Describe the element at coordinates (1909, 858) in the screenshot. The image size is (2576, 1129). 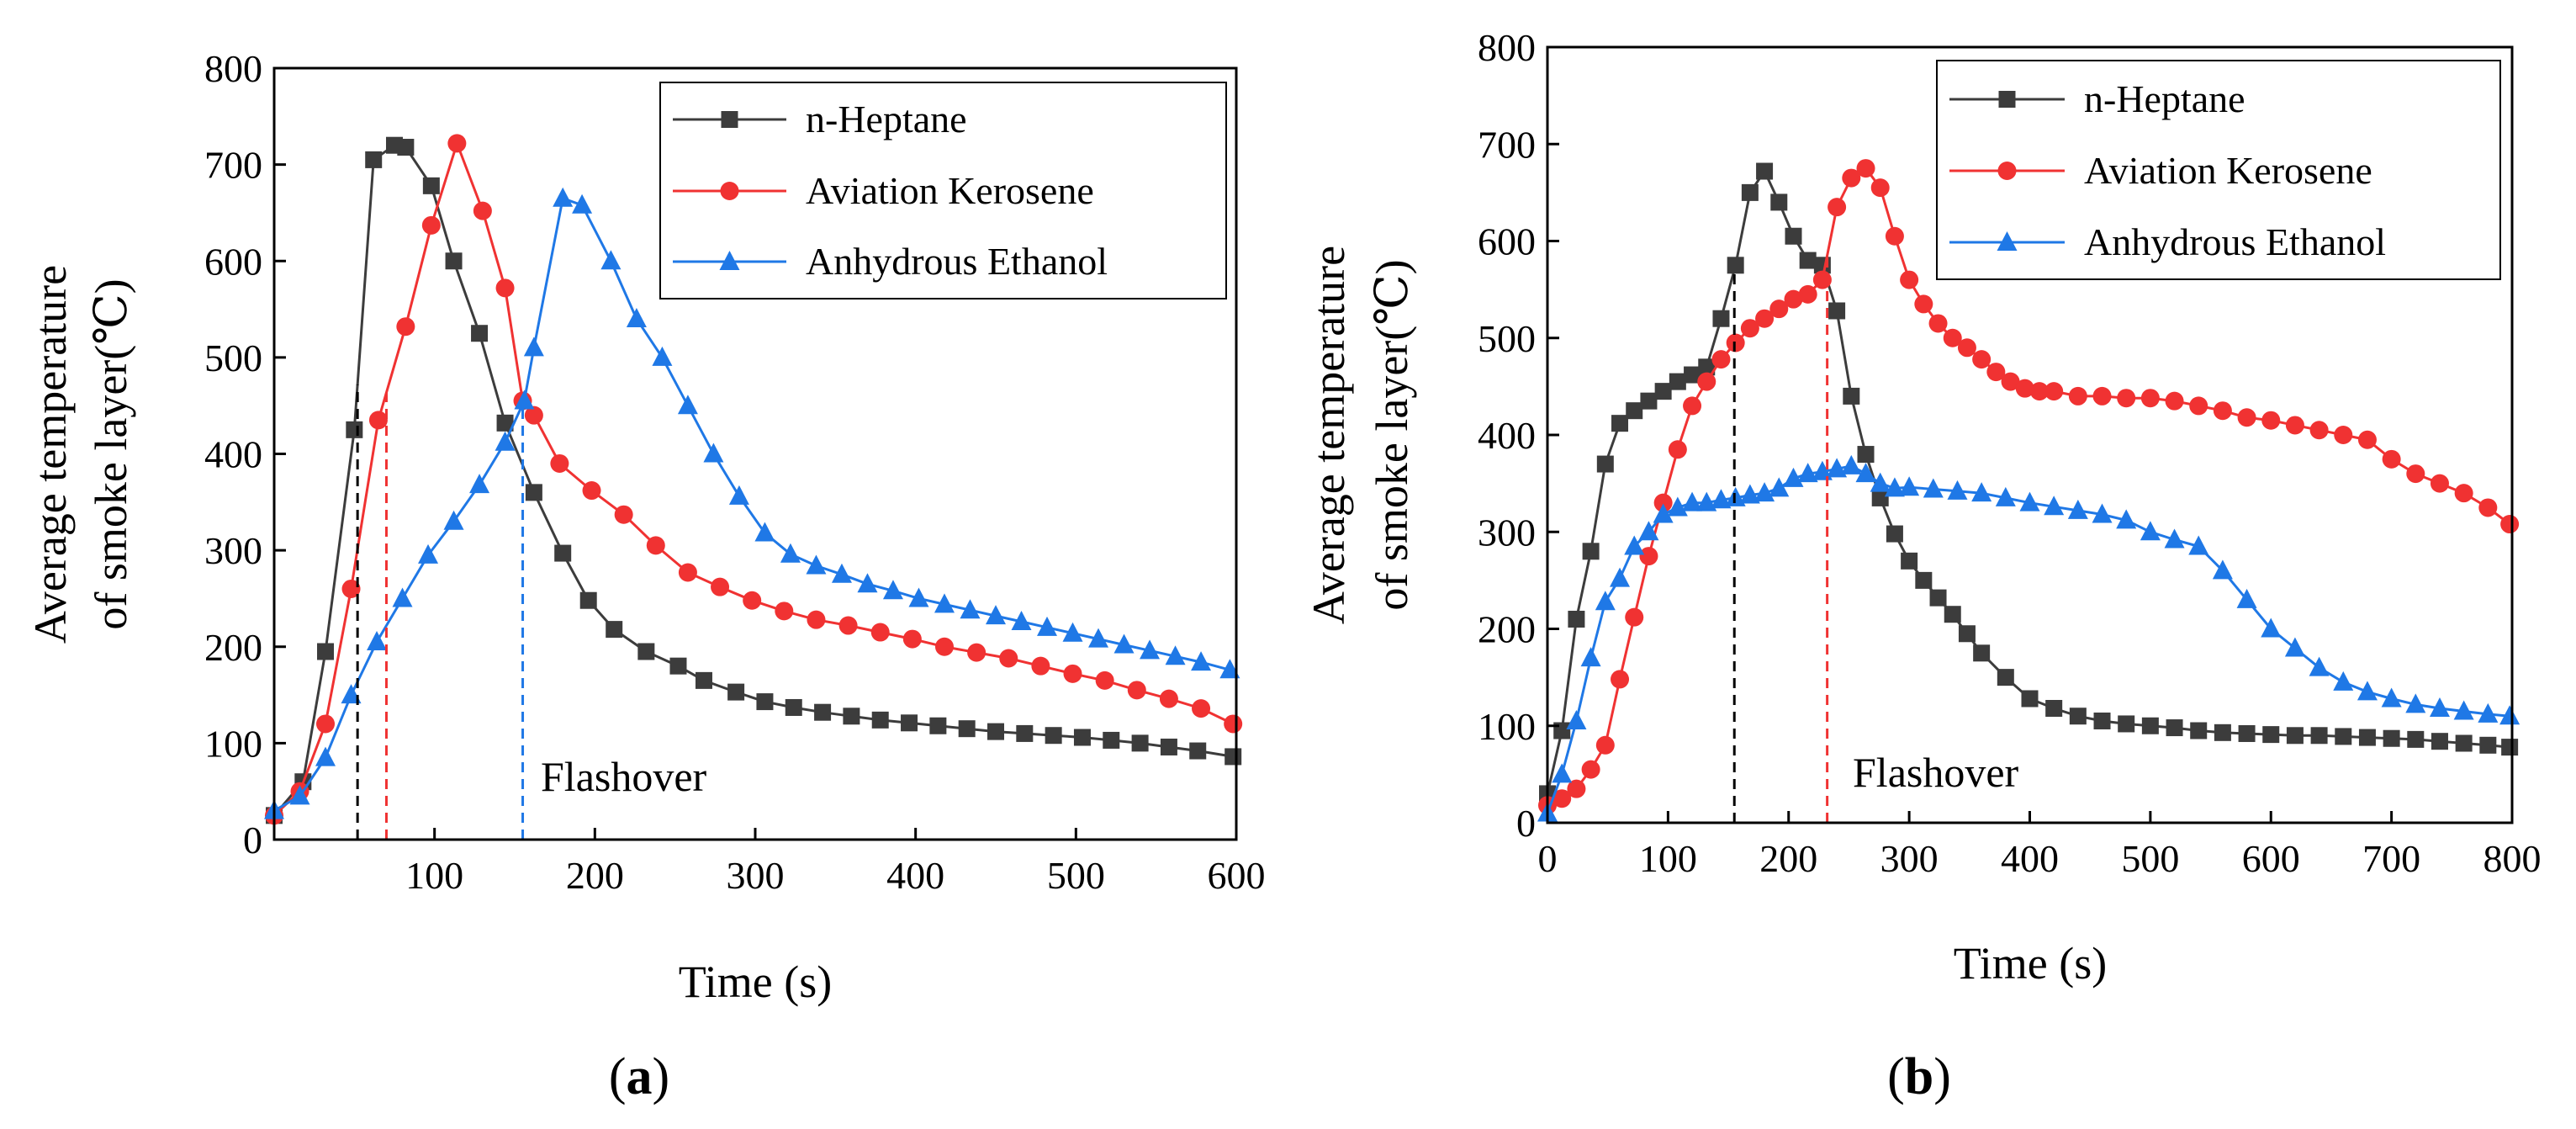
I see `chart-b-xtick-label: 300` at that location.